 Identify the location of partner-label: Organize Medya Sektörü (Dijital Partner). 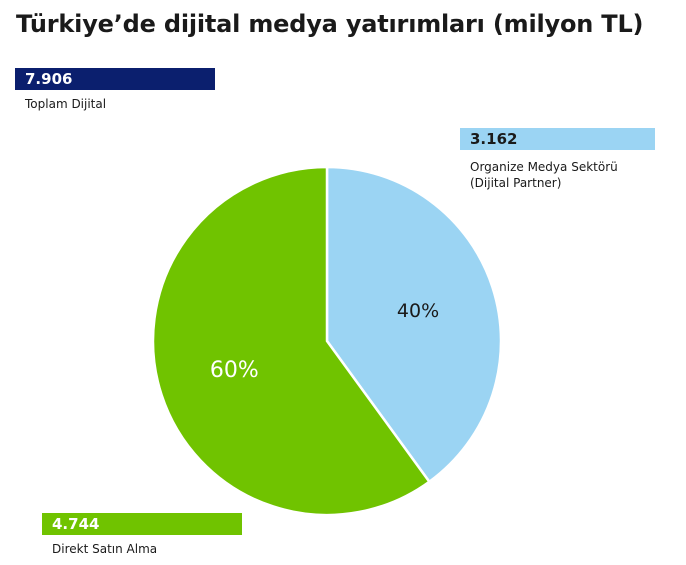
(570, 175).